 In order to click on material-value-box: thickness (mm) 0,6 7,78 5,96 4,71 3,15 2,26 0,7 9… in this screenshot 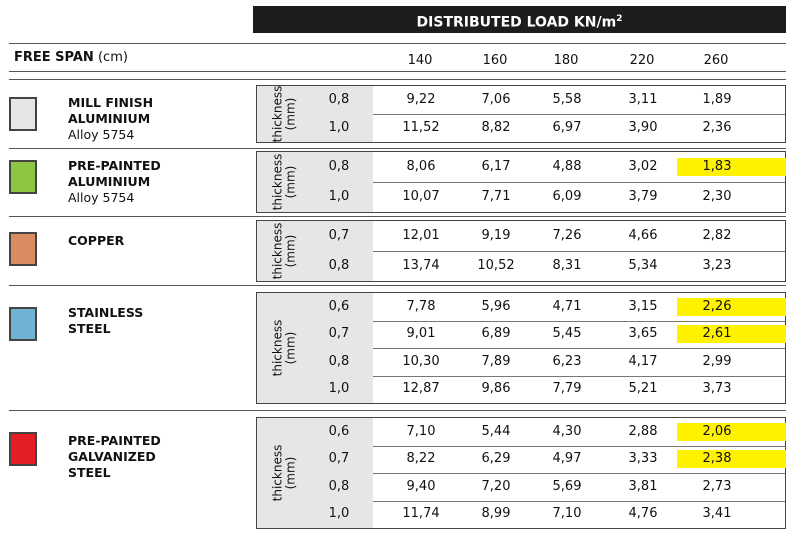, I will do `click(521, 348)`.